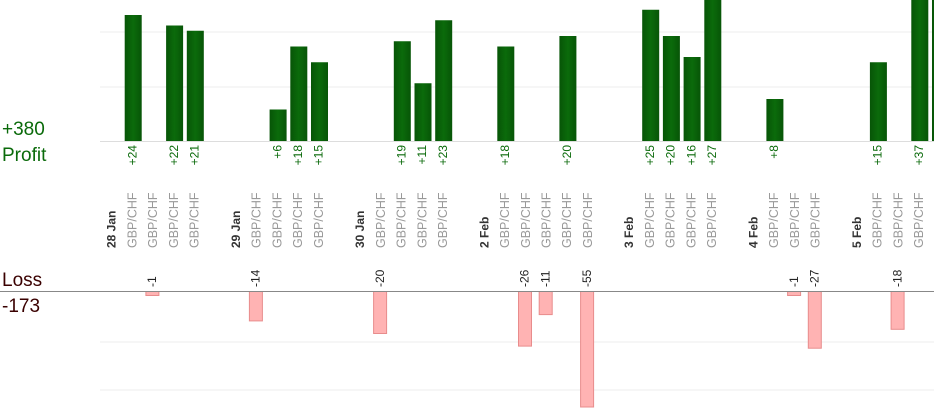 This screenshot has height=420, width=934. What do you see at coordinates (712, 155) in the screenshot?
I see `profit-value-label: +27` at bounding box center [712, 155].